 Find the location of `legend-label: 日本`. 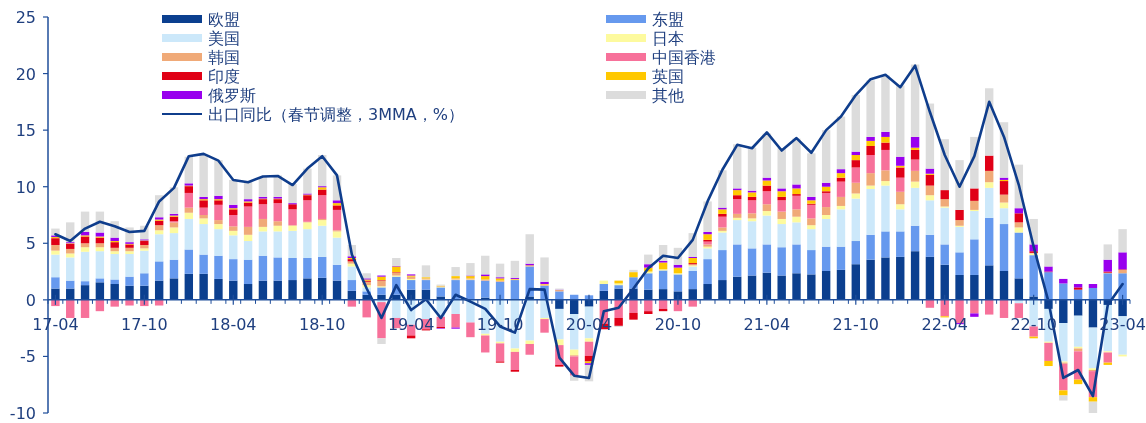

legend-label: 日本 is located at coordinates (668, 38).